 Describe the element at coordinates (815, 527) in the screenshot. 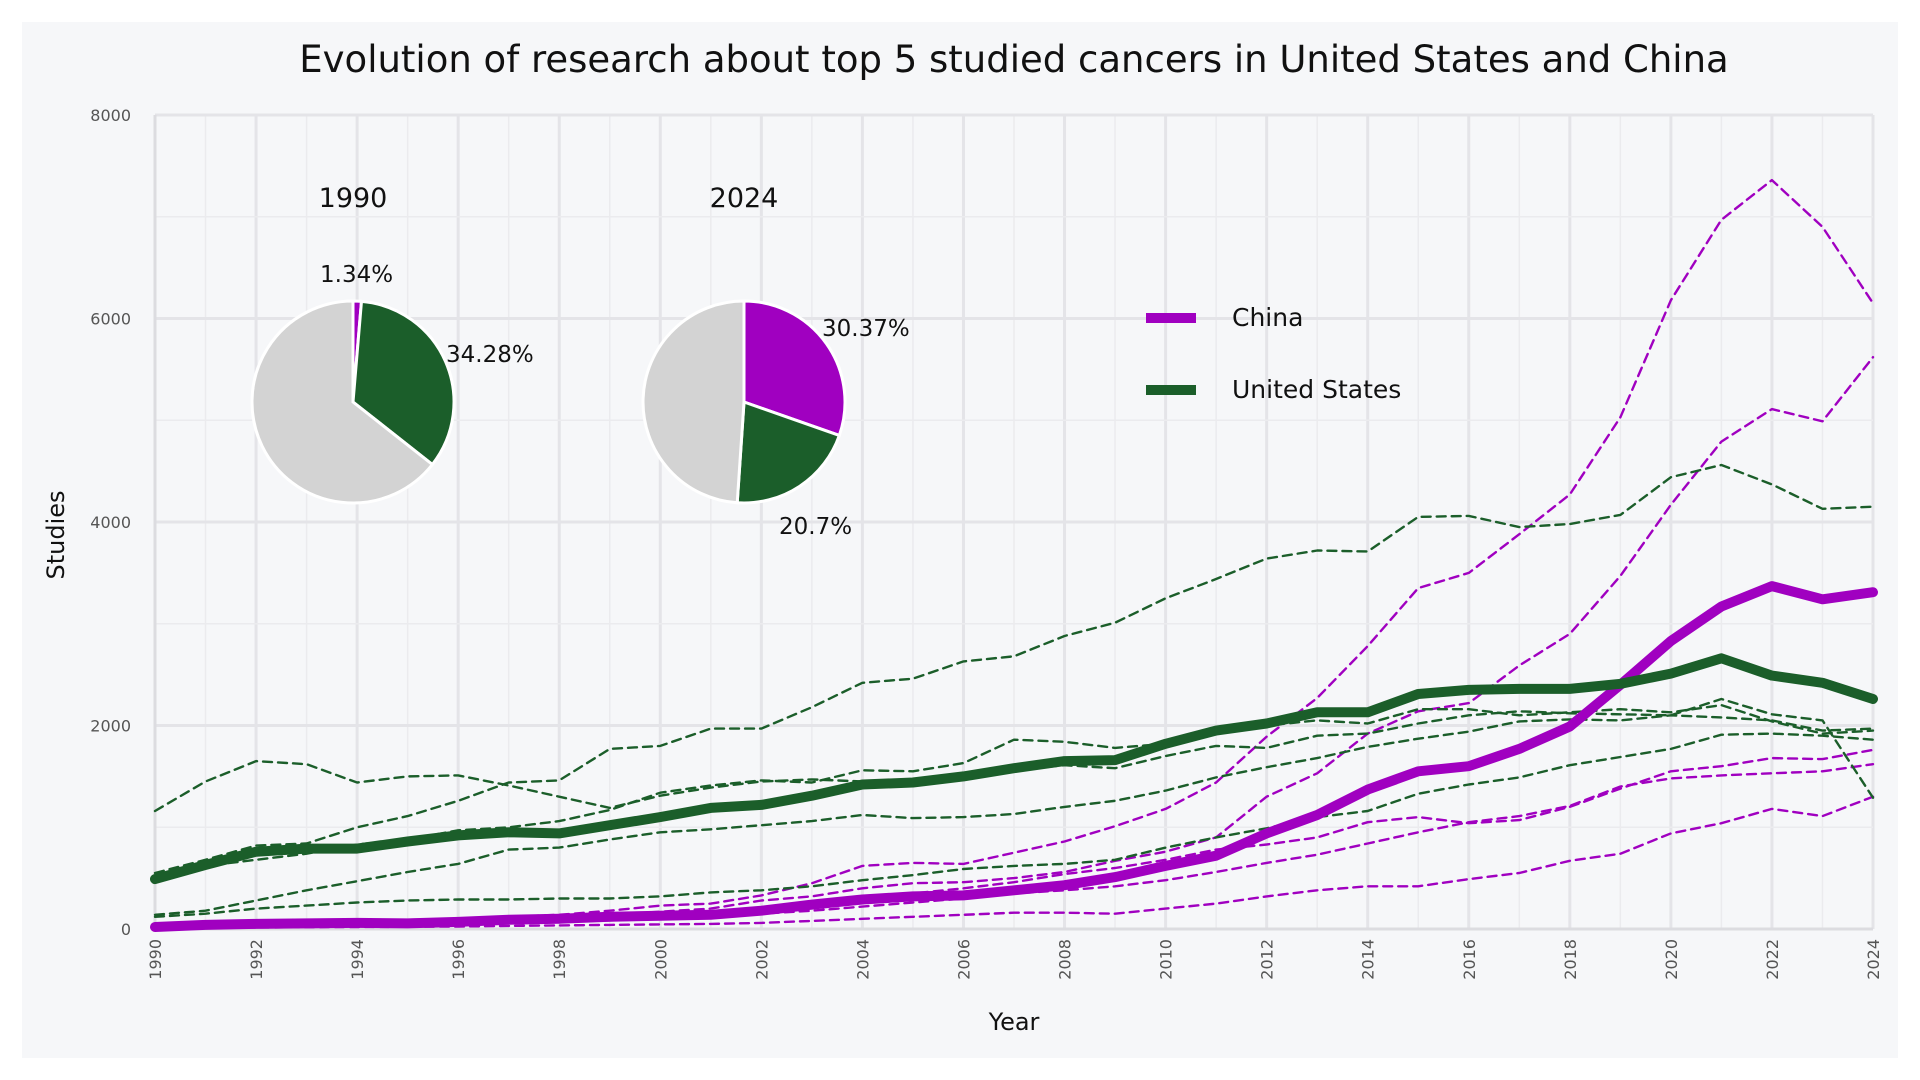

I see `pie-slice-label: 20.7%` at that location.